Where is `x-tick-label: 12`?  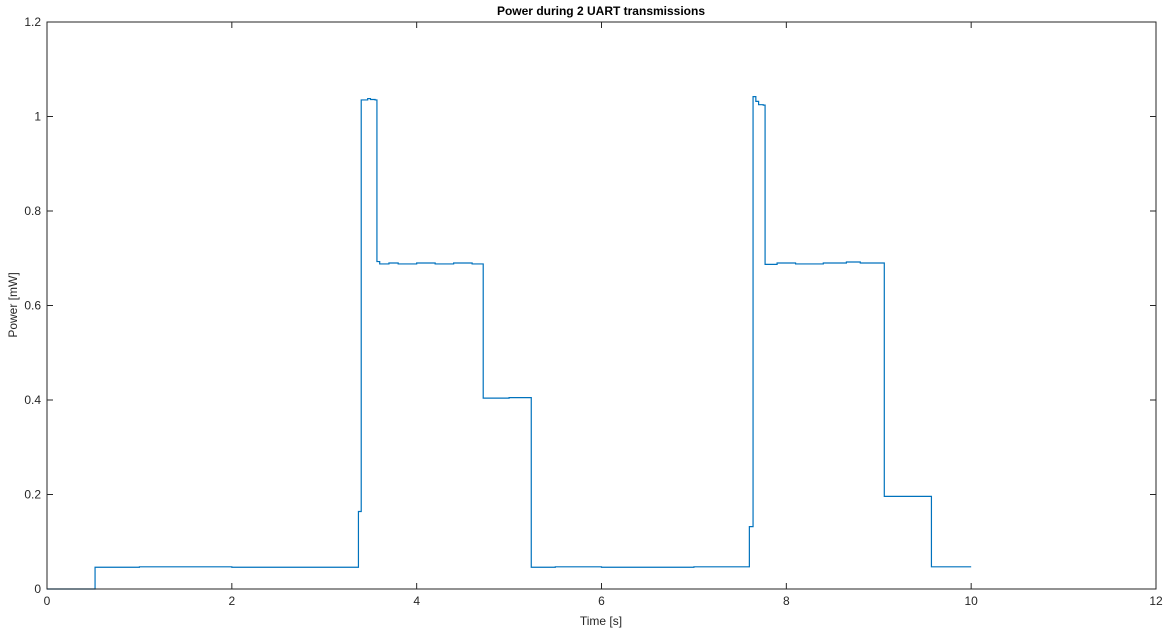 x-tick-label: 12 is located at coordinates (1156, 601).